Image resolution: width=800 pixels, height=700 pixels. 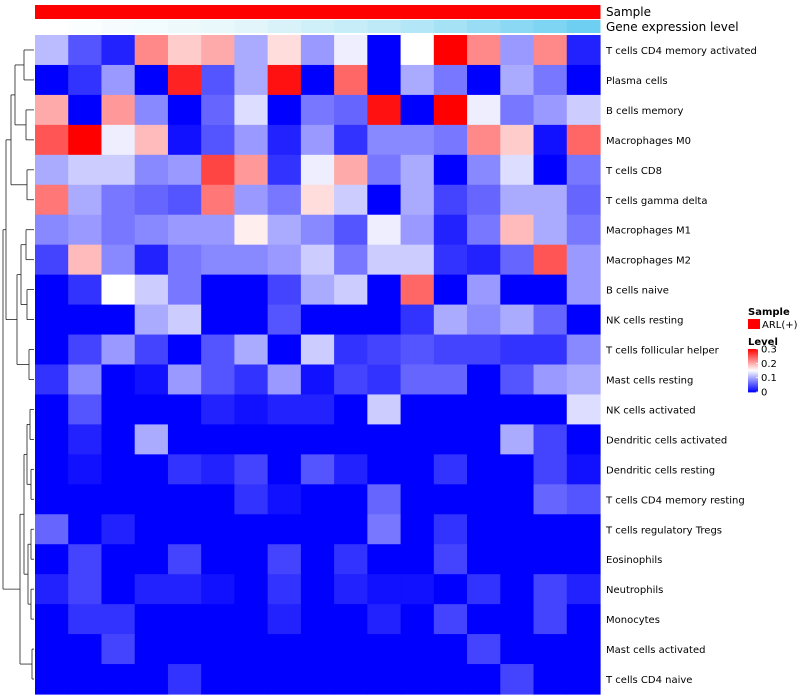 What do you see at coordinates (648, 141) in the screenshot?
I see `row-label: Macrophages M0` at bounding box center [648, 141].